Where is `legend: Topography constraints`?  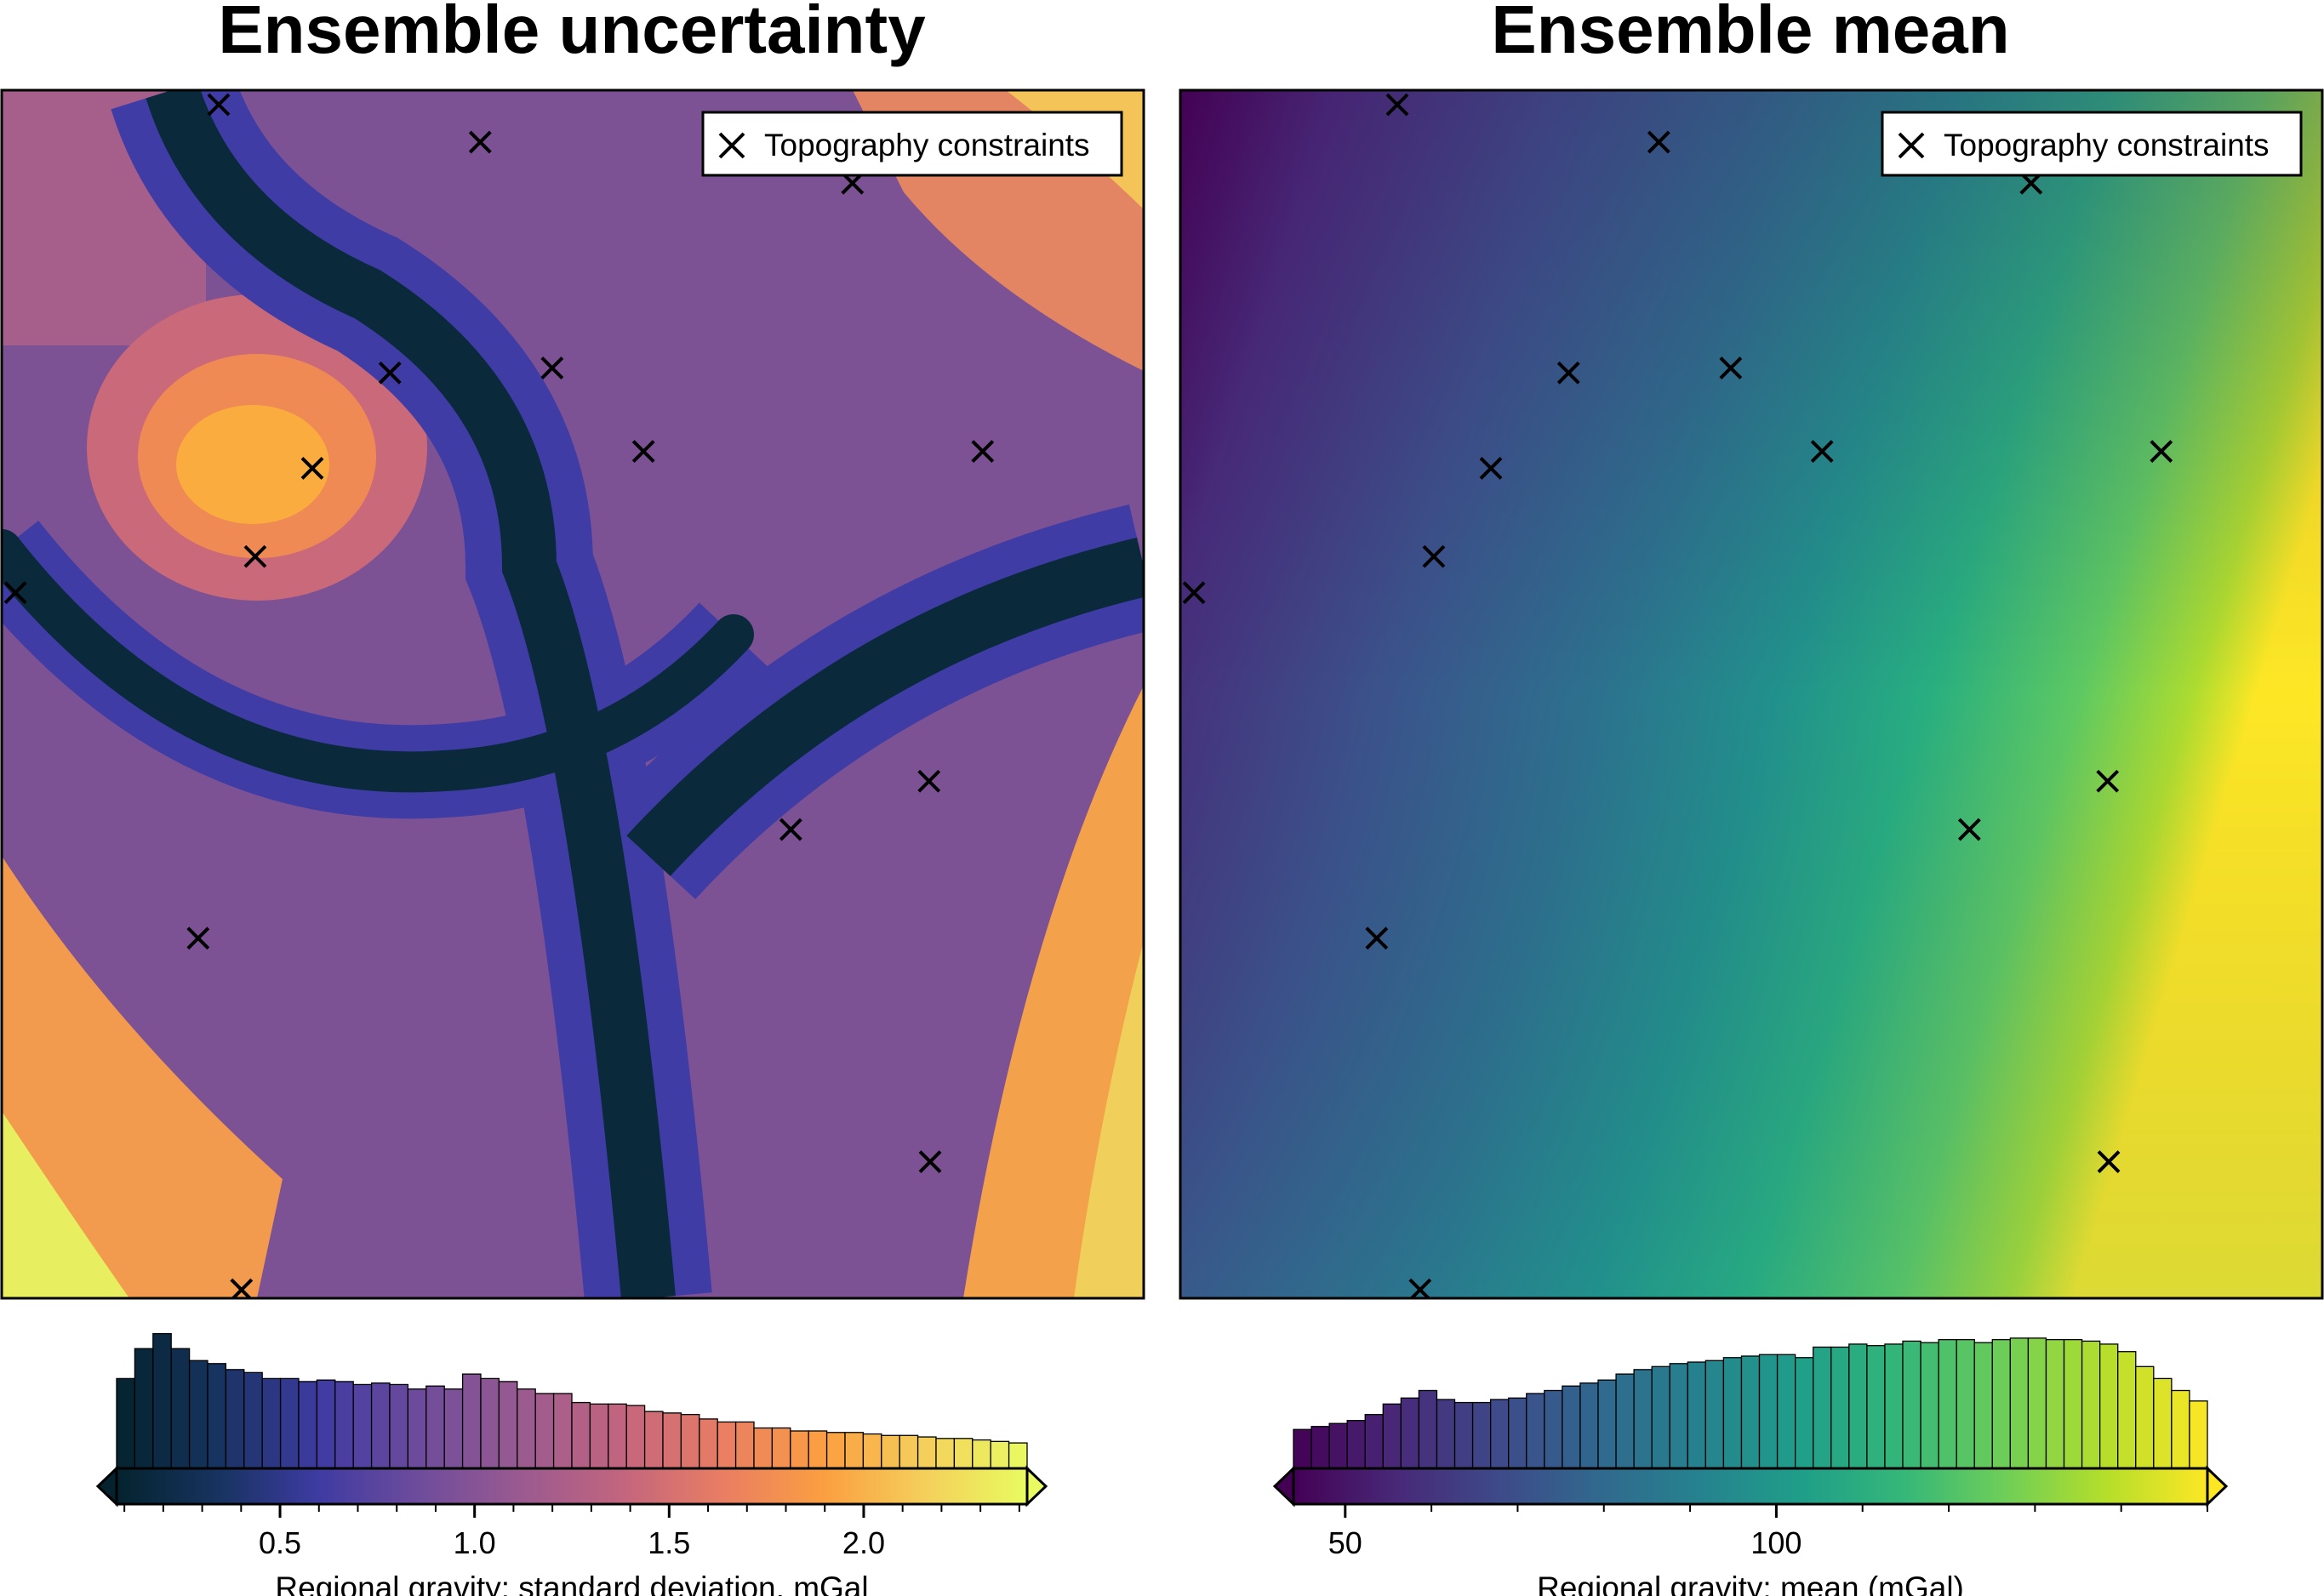
legend: Topography constraints is located at coordinates (912, 144).